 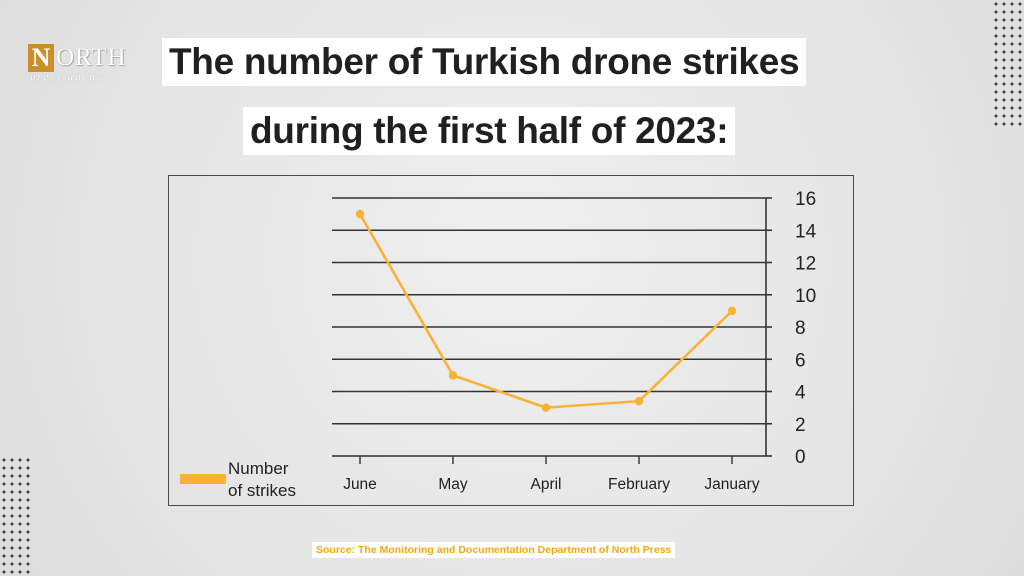 I want to click on y-tick-label: 14, so click(x=806, y=231).